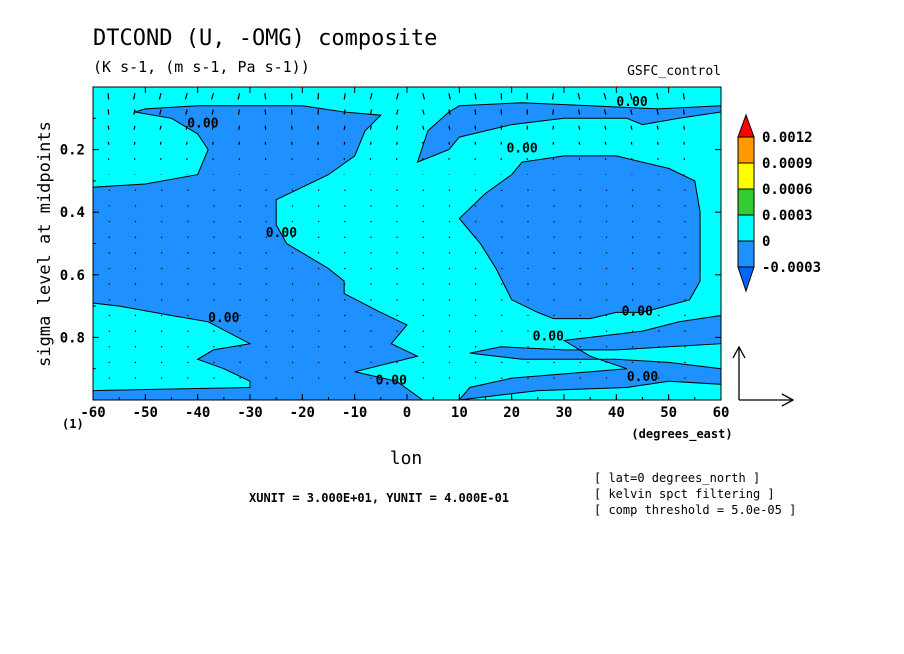 The height and width of the screenshot is (654, 904). I want to click on y-tick-label-3: 0.8, so click(72, 338).